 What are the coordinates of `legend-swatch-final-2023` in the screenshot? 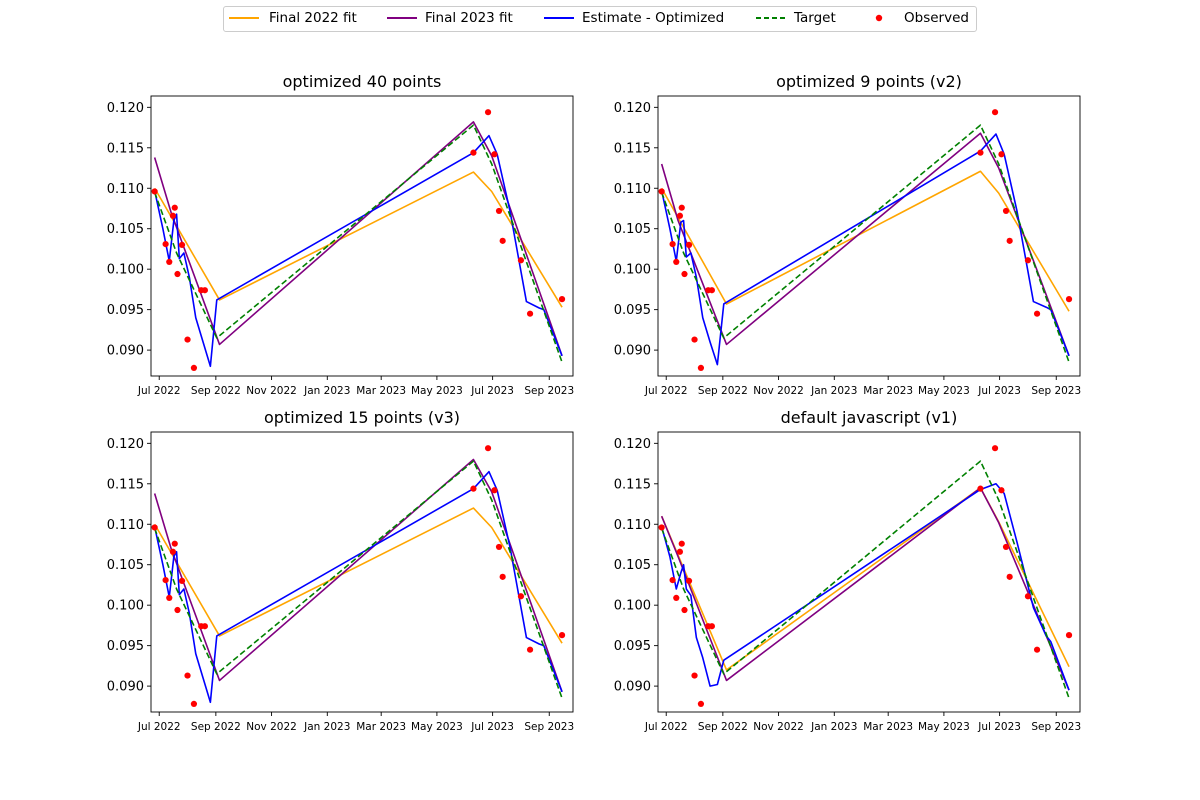 It's located at (402, 18).